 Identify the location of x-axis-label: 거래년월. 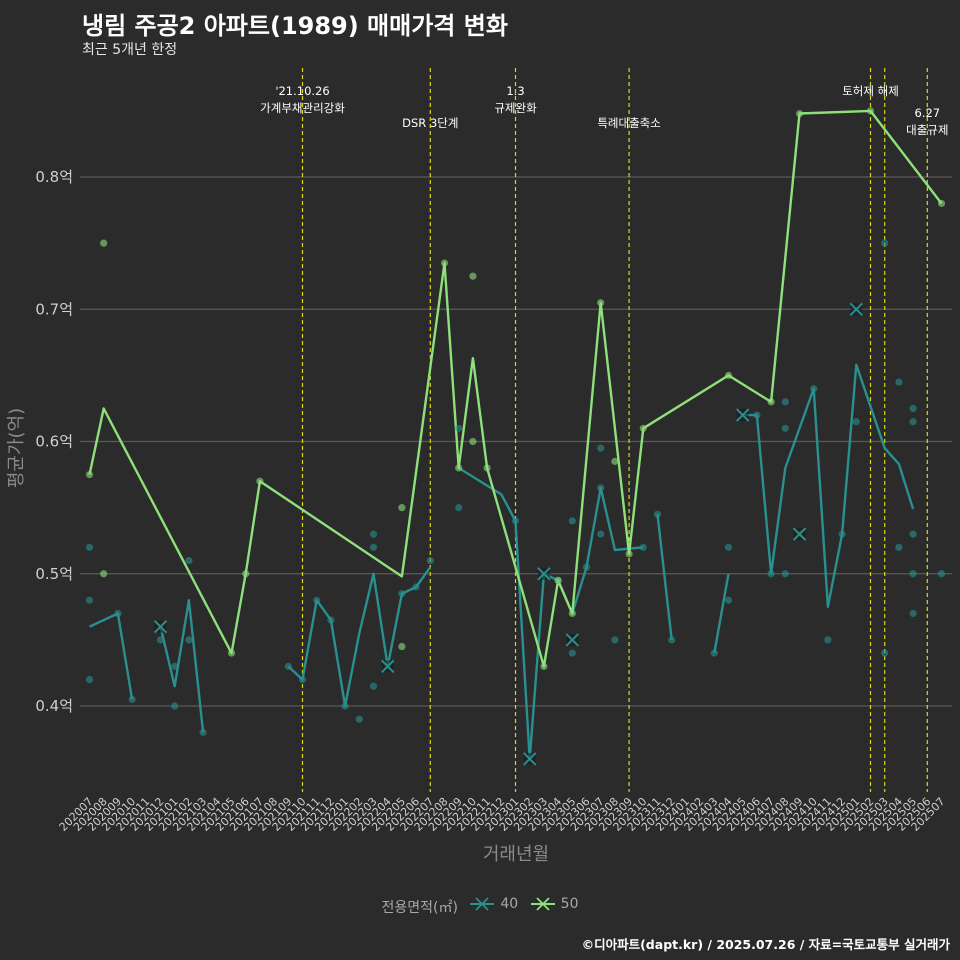
(516, 854).